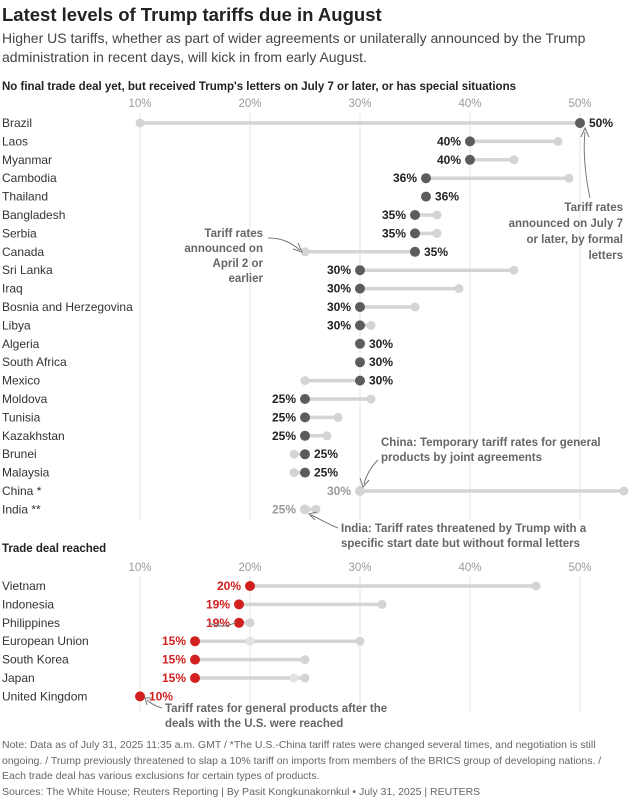  I want to click on country-label: Iraq, so click(12, 289).